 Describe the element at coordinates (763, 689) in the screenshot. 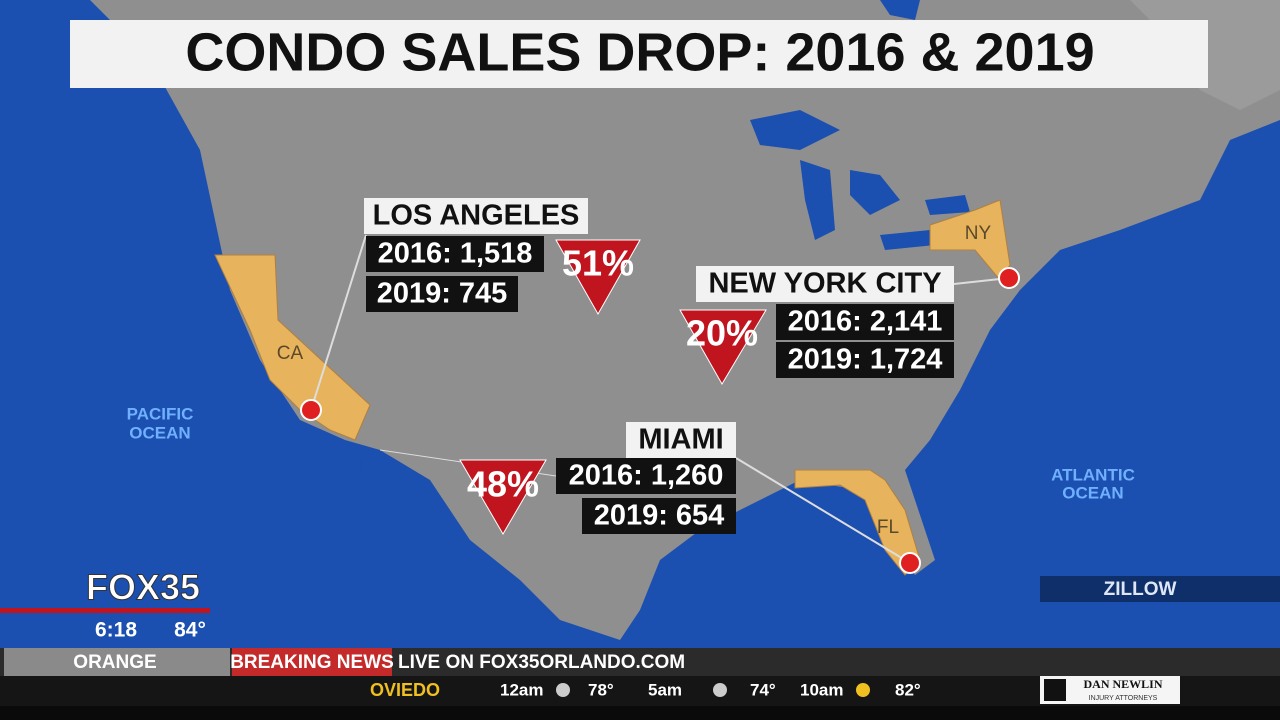

I see `forecast-temp: 74°` at that location.